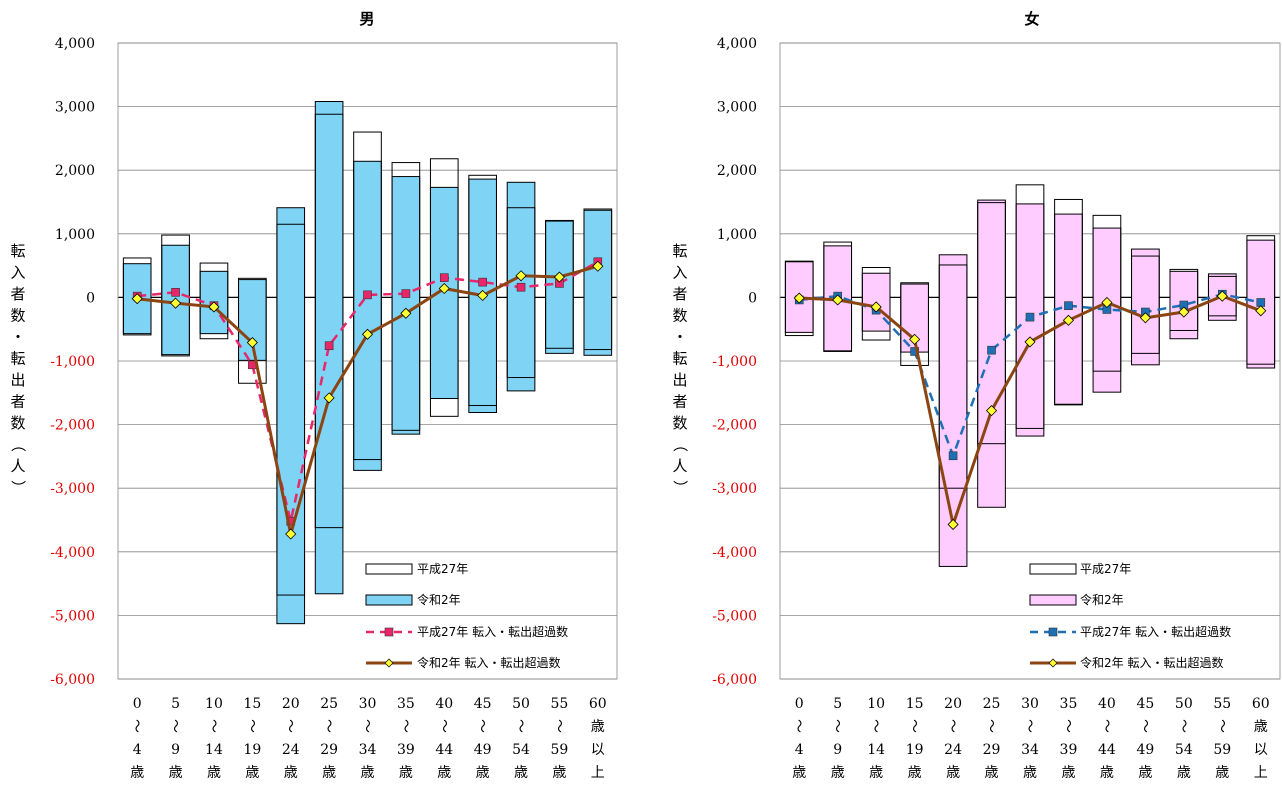 This screenshot has width=1282, height=787. I want to click on y-axis-label-char: 者, so click(17, 294).